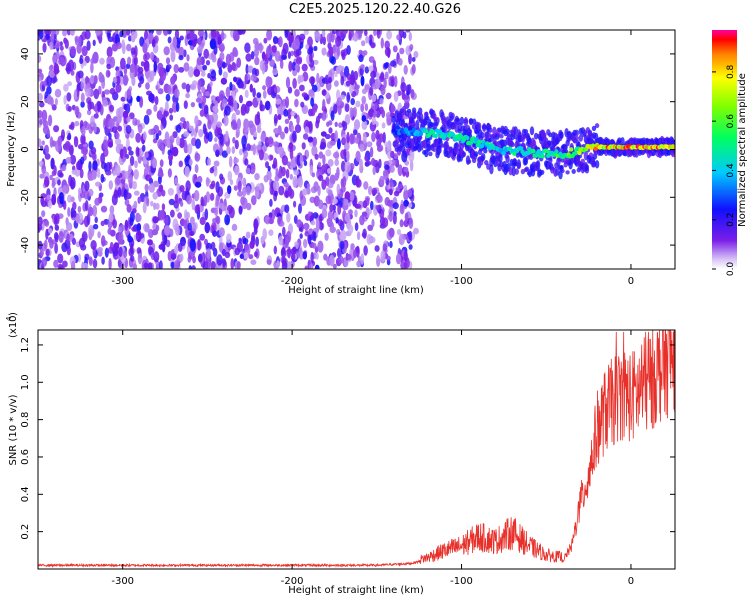 Image resolution: width=750 pixels, height=600 pixels. I want to click on snr-x-axis-label: Height of straight line (km), so click(356, 590).